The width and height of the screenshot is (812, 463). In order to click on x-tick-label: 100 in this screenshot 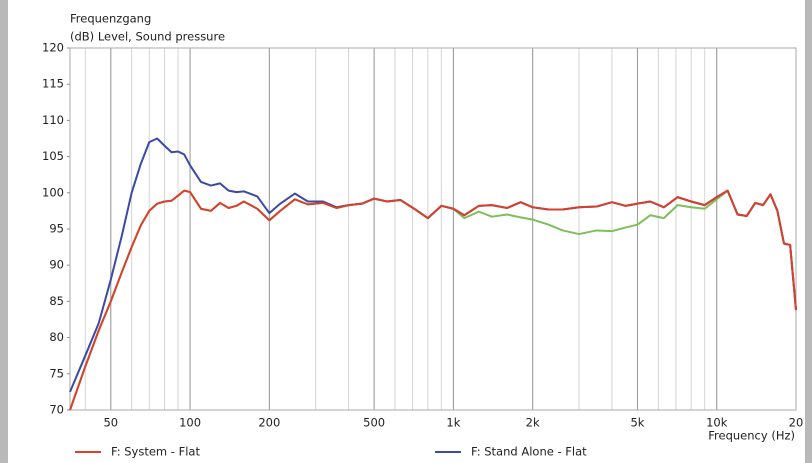, I will do `click(190, 423)`.